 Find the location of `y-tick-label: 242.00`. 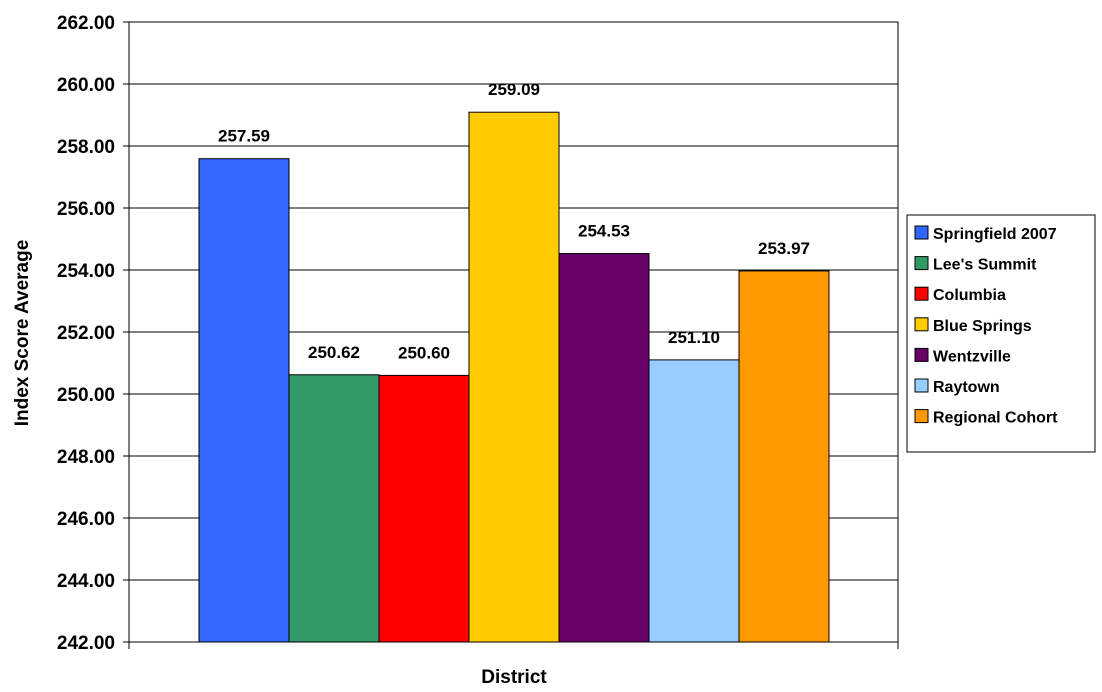

y-tick-label: 242.00 is located at coordinates (86, 643).